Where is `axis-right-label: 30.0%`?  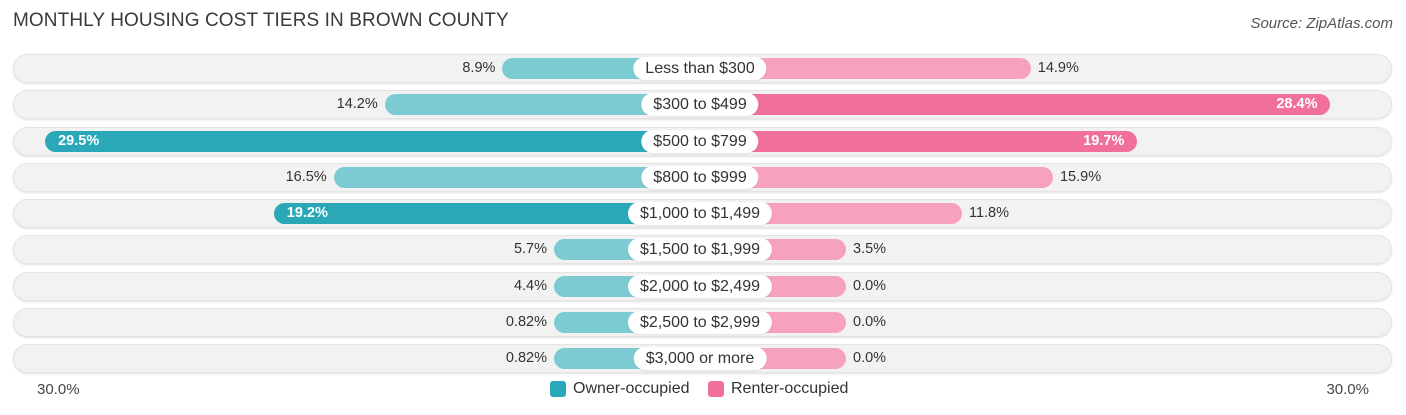
axis-right-label: 30.0% is located at coordinates (1347, 389).